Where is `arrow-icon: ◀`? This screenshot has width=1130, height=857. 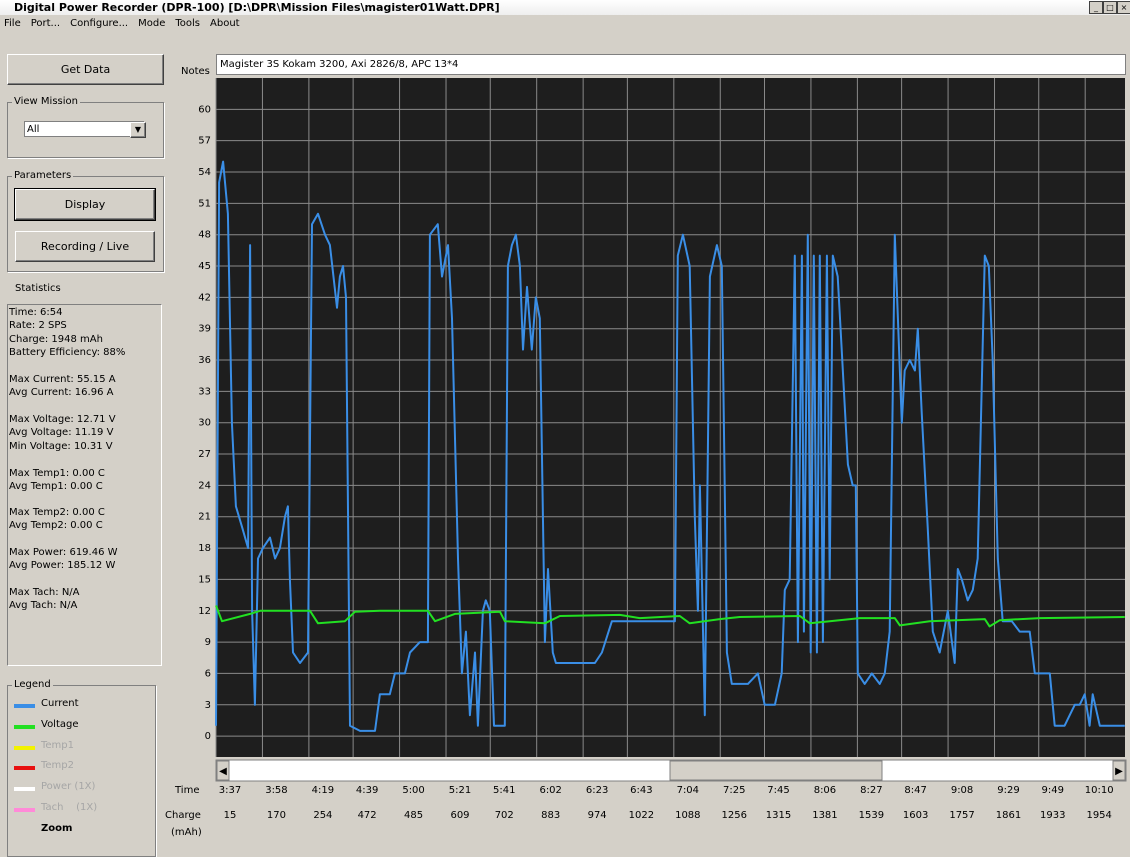
arrow-icon: ◀ is located at coordinates (223, 771).